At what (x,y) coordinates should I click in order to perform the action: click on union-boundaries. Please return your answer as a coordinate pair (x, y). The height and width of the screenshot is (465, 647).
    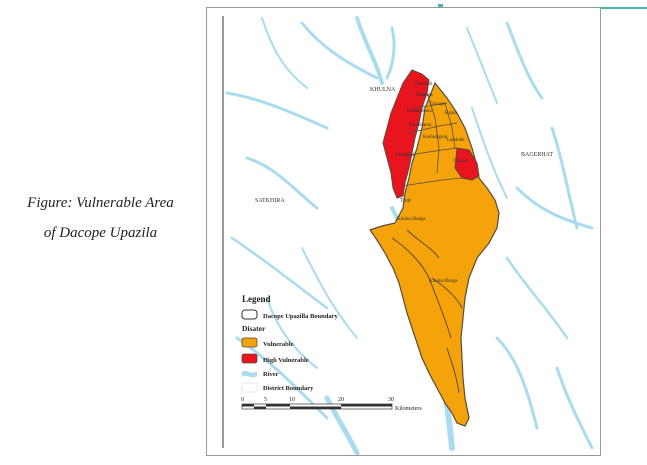
    Looking at the image, I should click on (432, 139).